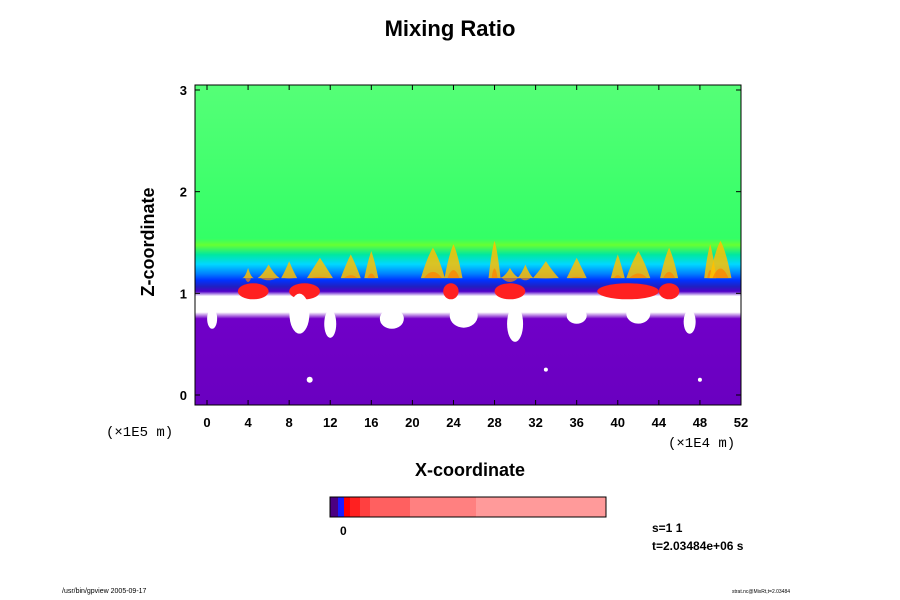 This screenshot has width=900, height=600. What do you see at coordinates (371, 422) in the screenshot?
I see `x-tick-label: 16` at bounding box center [371, 422].